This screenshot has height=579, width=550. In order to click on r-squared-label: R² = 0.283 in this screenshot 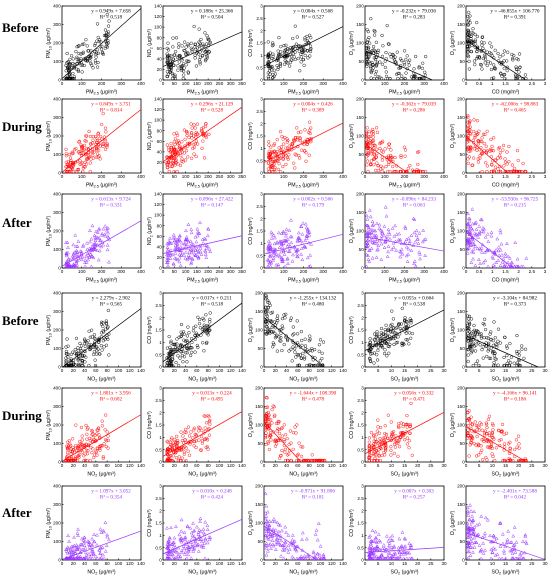, I will do `click(414, 18)`.